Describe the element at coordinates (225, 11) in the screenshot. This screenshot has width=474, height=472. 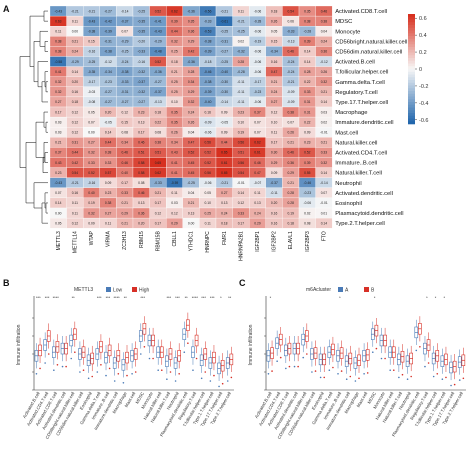
I see `heatmap-cell-value: -0.21` at that location.